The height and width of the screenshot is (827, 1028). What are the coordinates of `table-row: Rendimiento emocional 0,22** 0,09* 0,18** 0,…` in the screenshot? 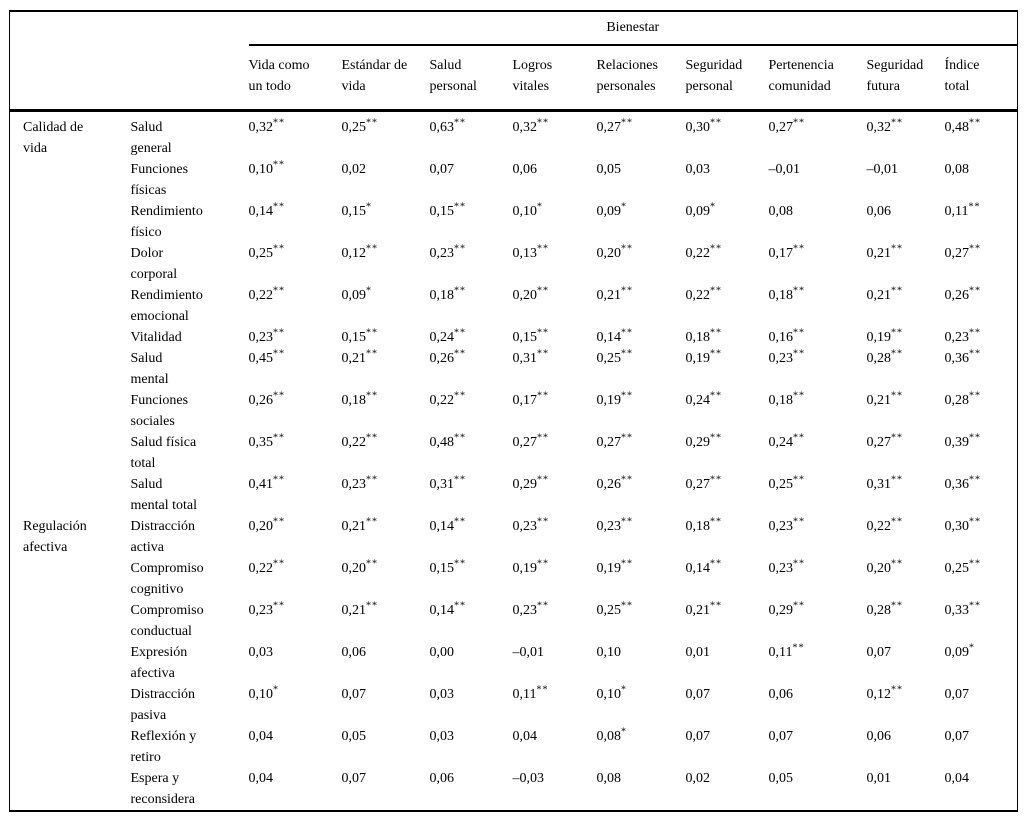 It's located at (514, 306).